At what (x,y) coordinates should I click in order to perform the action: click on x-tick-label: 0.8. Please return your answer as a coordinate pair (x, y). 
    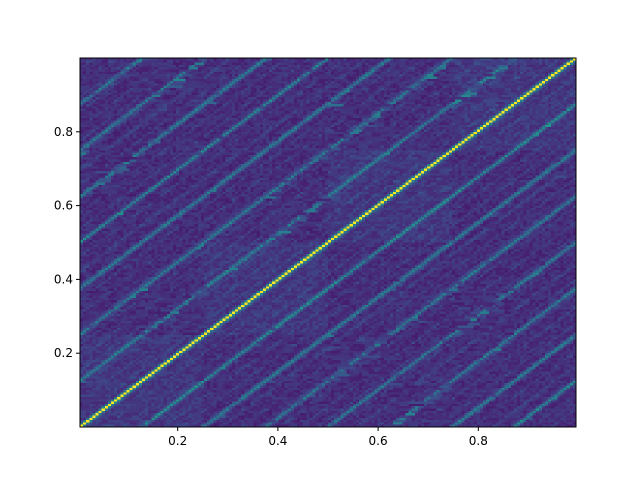
    Looking at the image, I should click on (478, 441).